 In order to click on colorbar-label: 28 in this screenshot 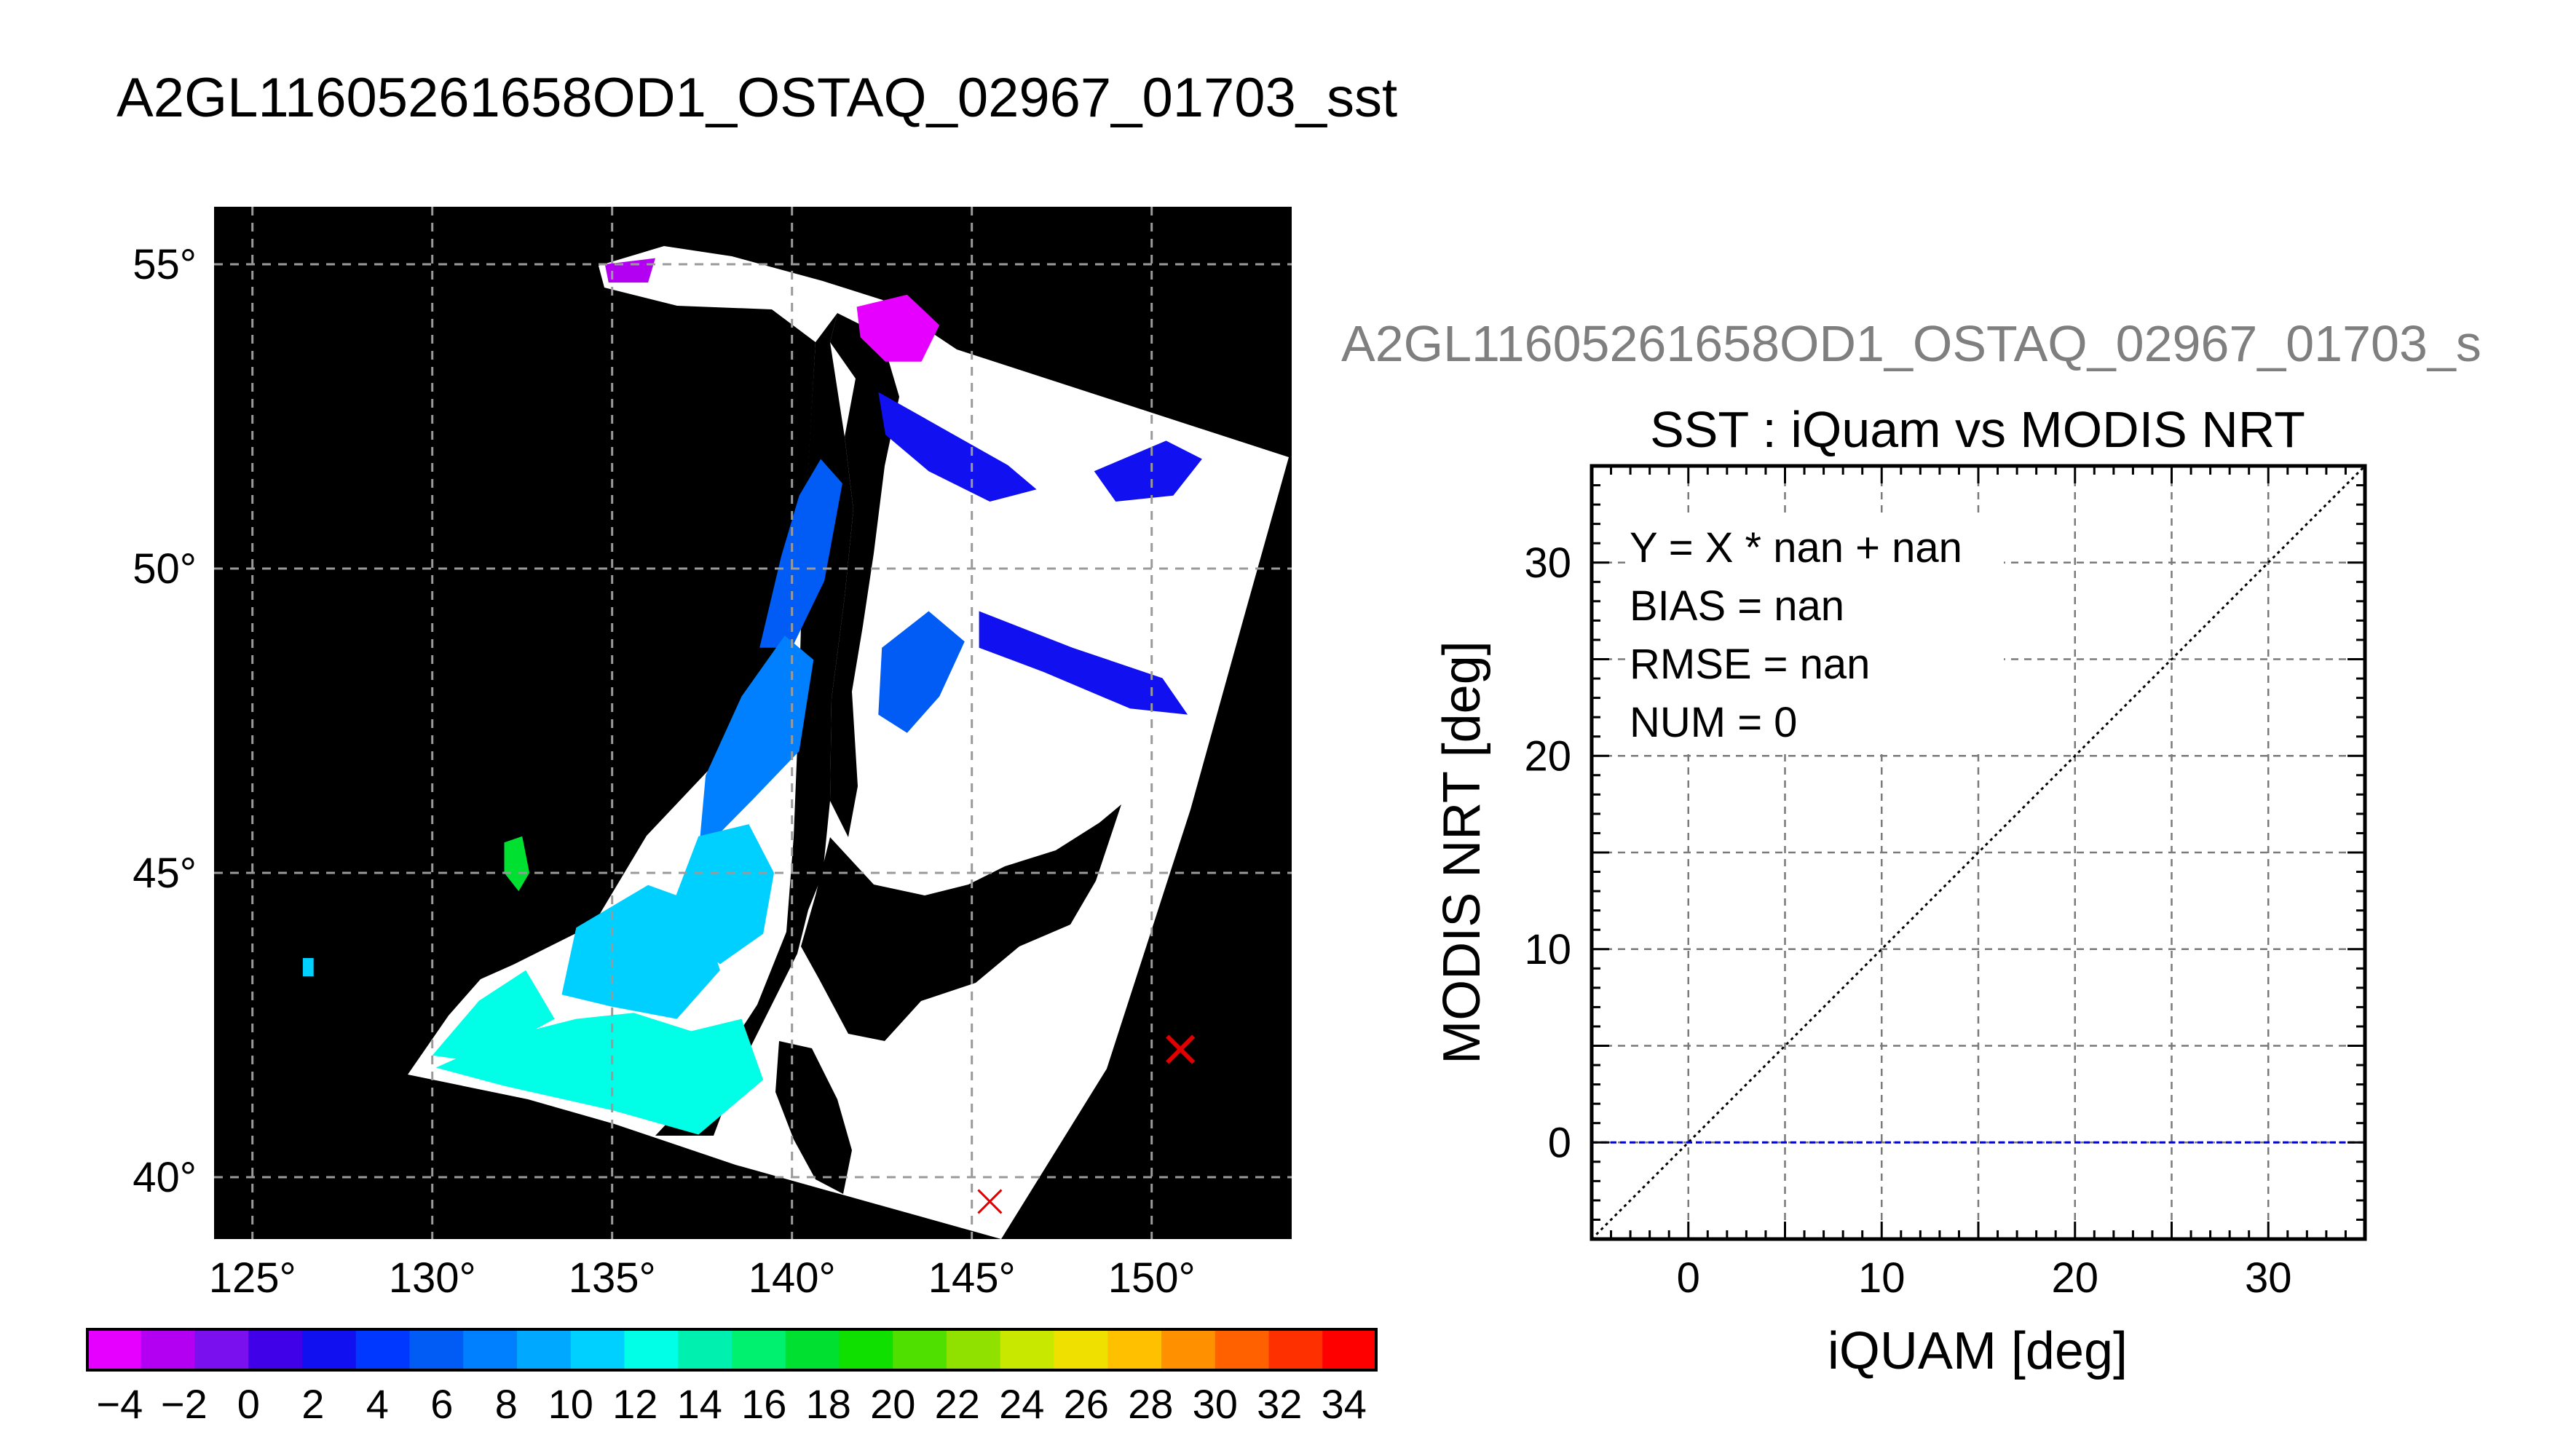, I will do `click(1150, 1404)`.